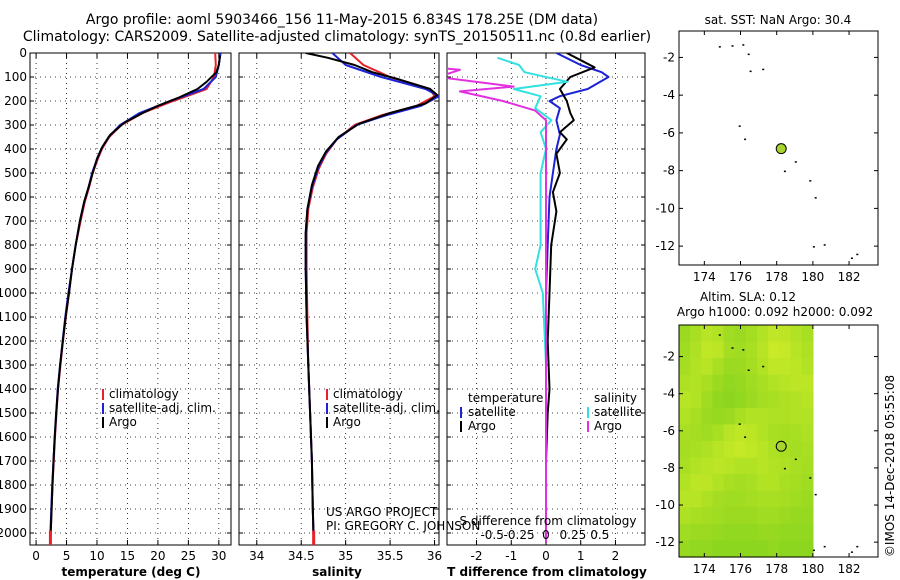 The image size is (900, 580). What do you see at coordinates (347, 422) in the screenshot?
I see `salinity-legend-label: Argo` at bounding box center [347, 422].